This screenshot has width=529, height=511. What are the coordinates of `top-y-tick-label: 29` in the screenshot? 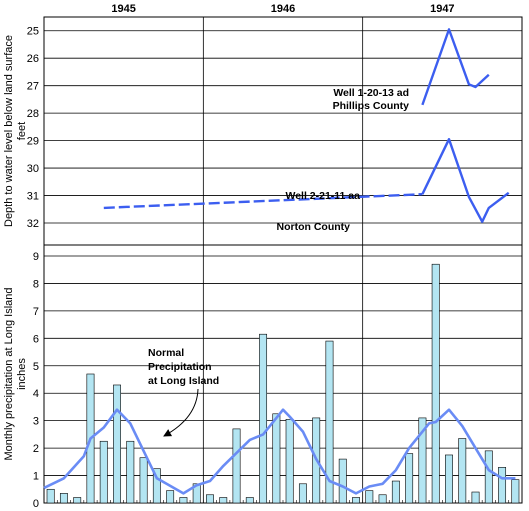 It's located at (33, 142).